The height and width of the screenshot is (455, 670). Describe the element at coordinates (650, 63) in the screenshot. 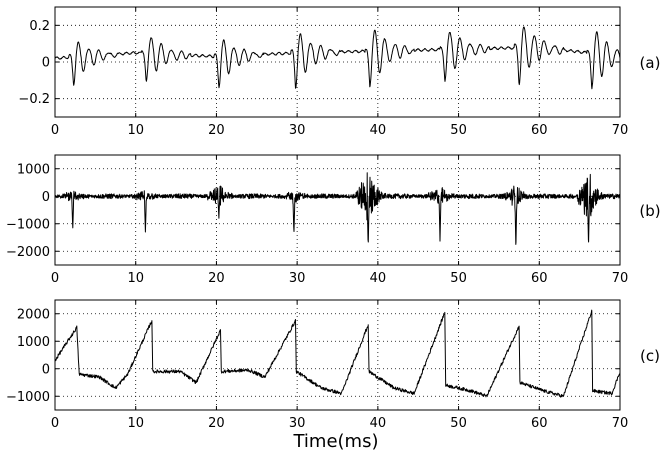

I see `panel-label: (a)` at that location.